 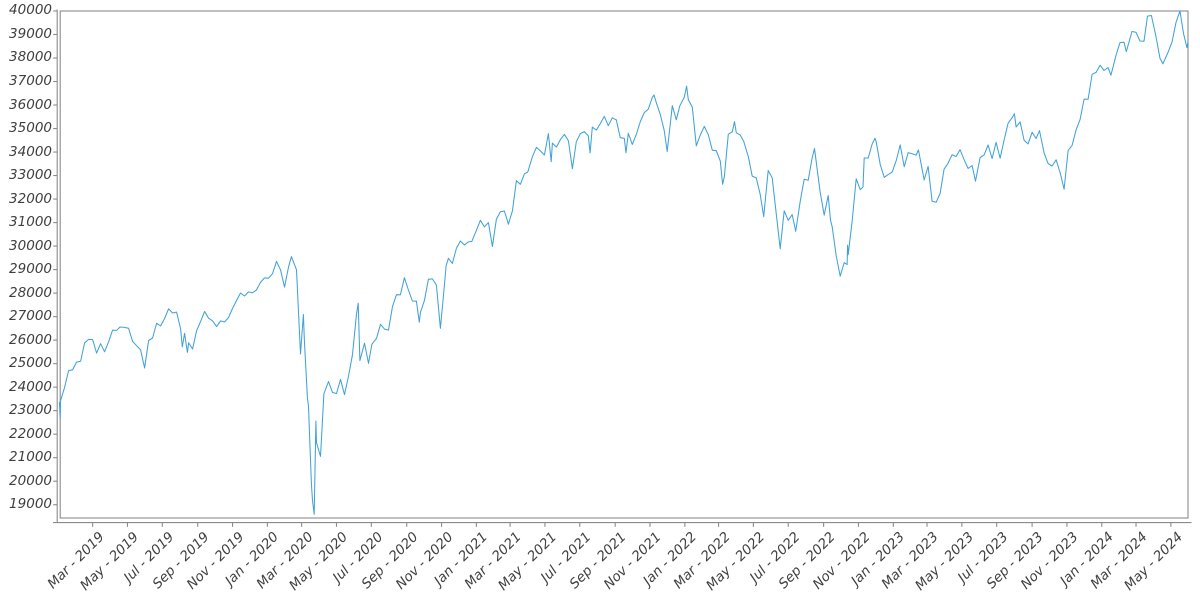 I want to click on y-tick-label: 39000, so click(x=30, y=33).